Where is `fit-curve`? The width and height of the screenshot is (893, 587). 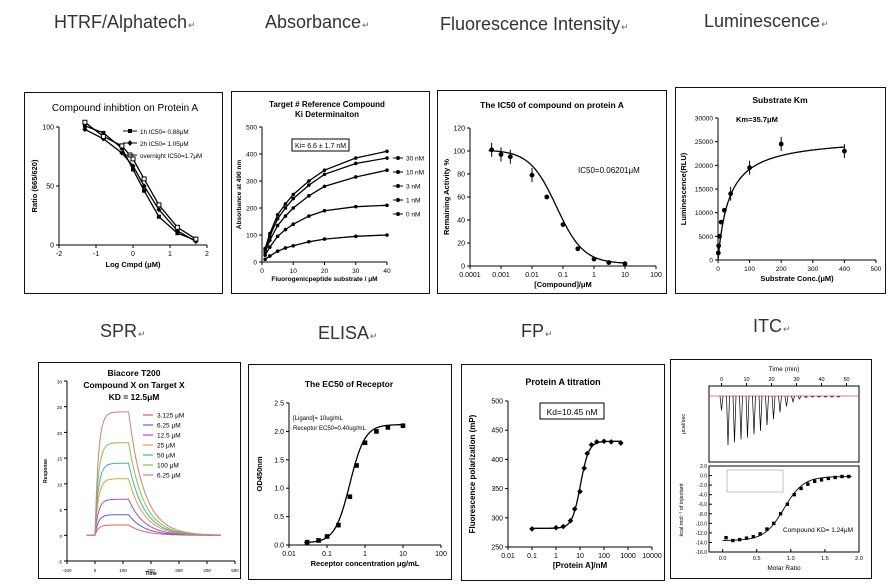 fit-curve is located at coordinates (557, 206).